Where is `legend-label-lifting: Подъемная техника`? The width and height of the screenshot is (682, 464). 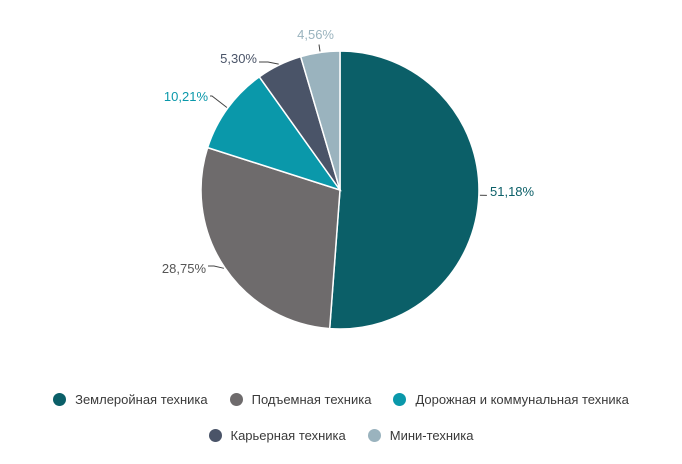
legend-label-lifting: Подъемная техника is located at coordinates (311, 399).